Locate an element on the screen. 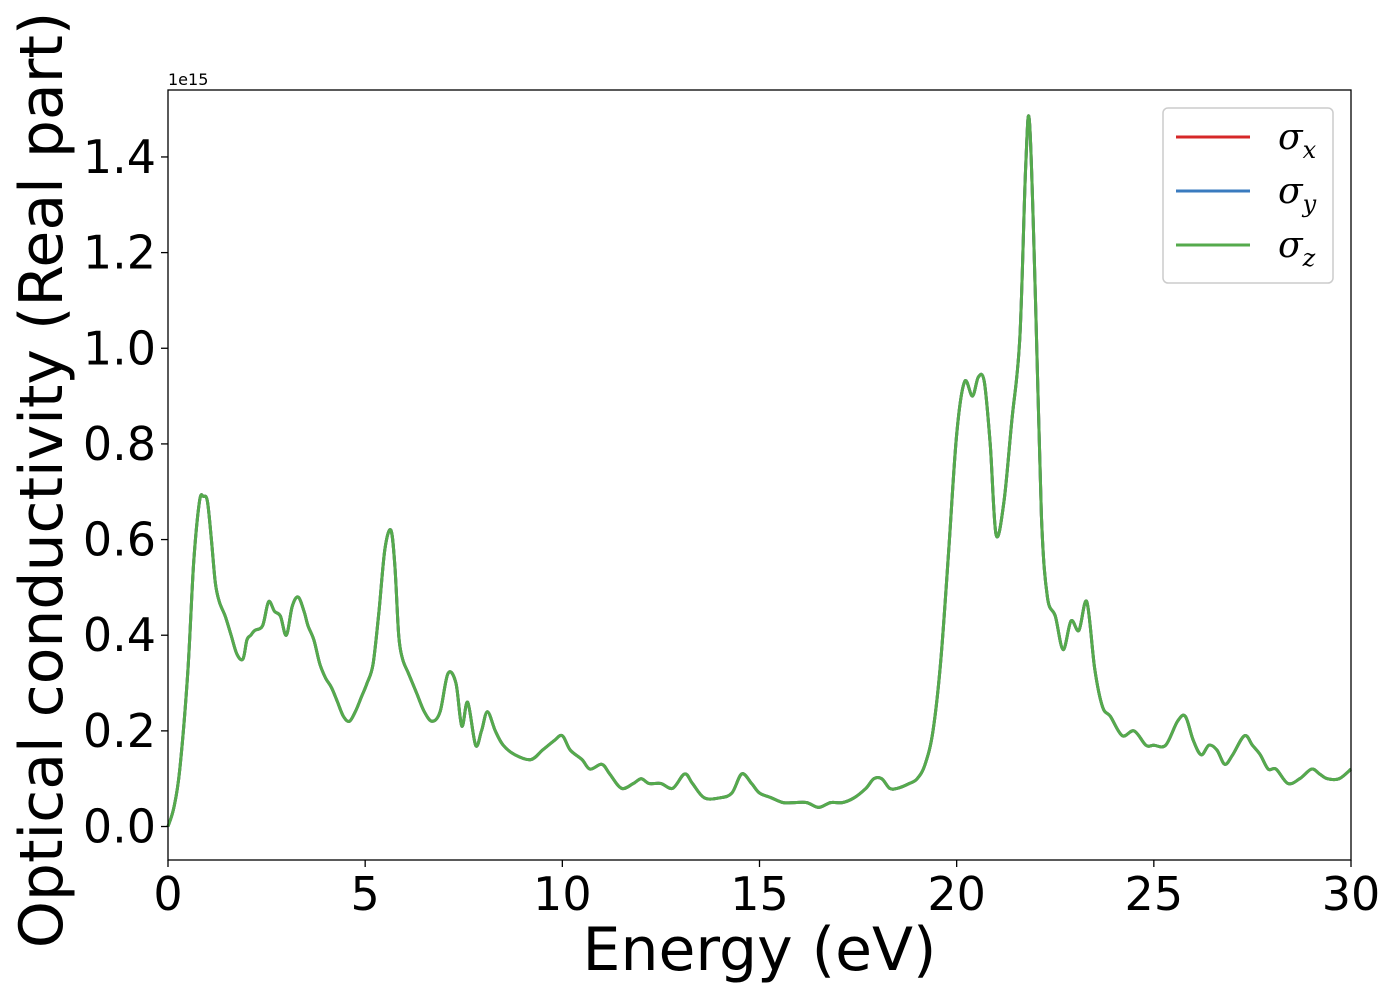 The width and height of the screenshot is (1400, 1000). x-axis-title: Energy (eV) is located at coordinates (760, 950).